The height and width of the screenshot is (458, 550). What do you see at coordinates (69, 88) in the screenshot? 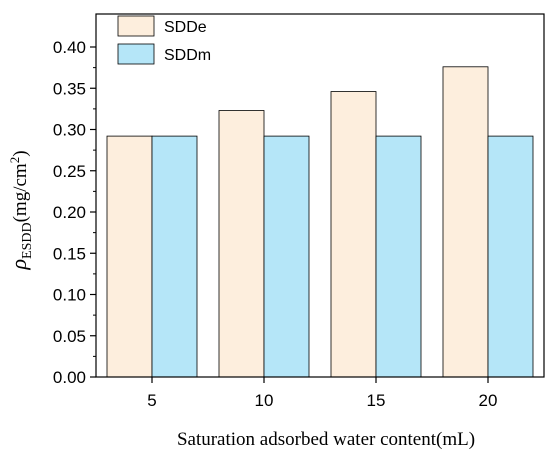
I see `y-tick-label-0.35: 0.35` at bounding box center [69, 88].